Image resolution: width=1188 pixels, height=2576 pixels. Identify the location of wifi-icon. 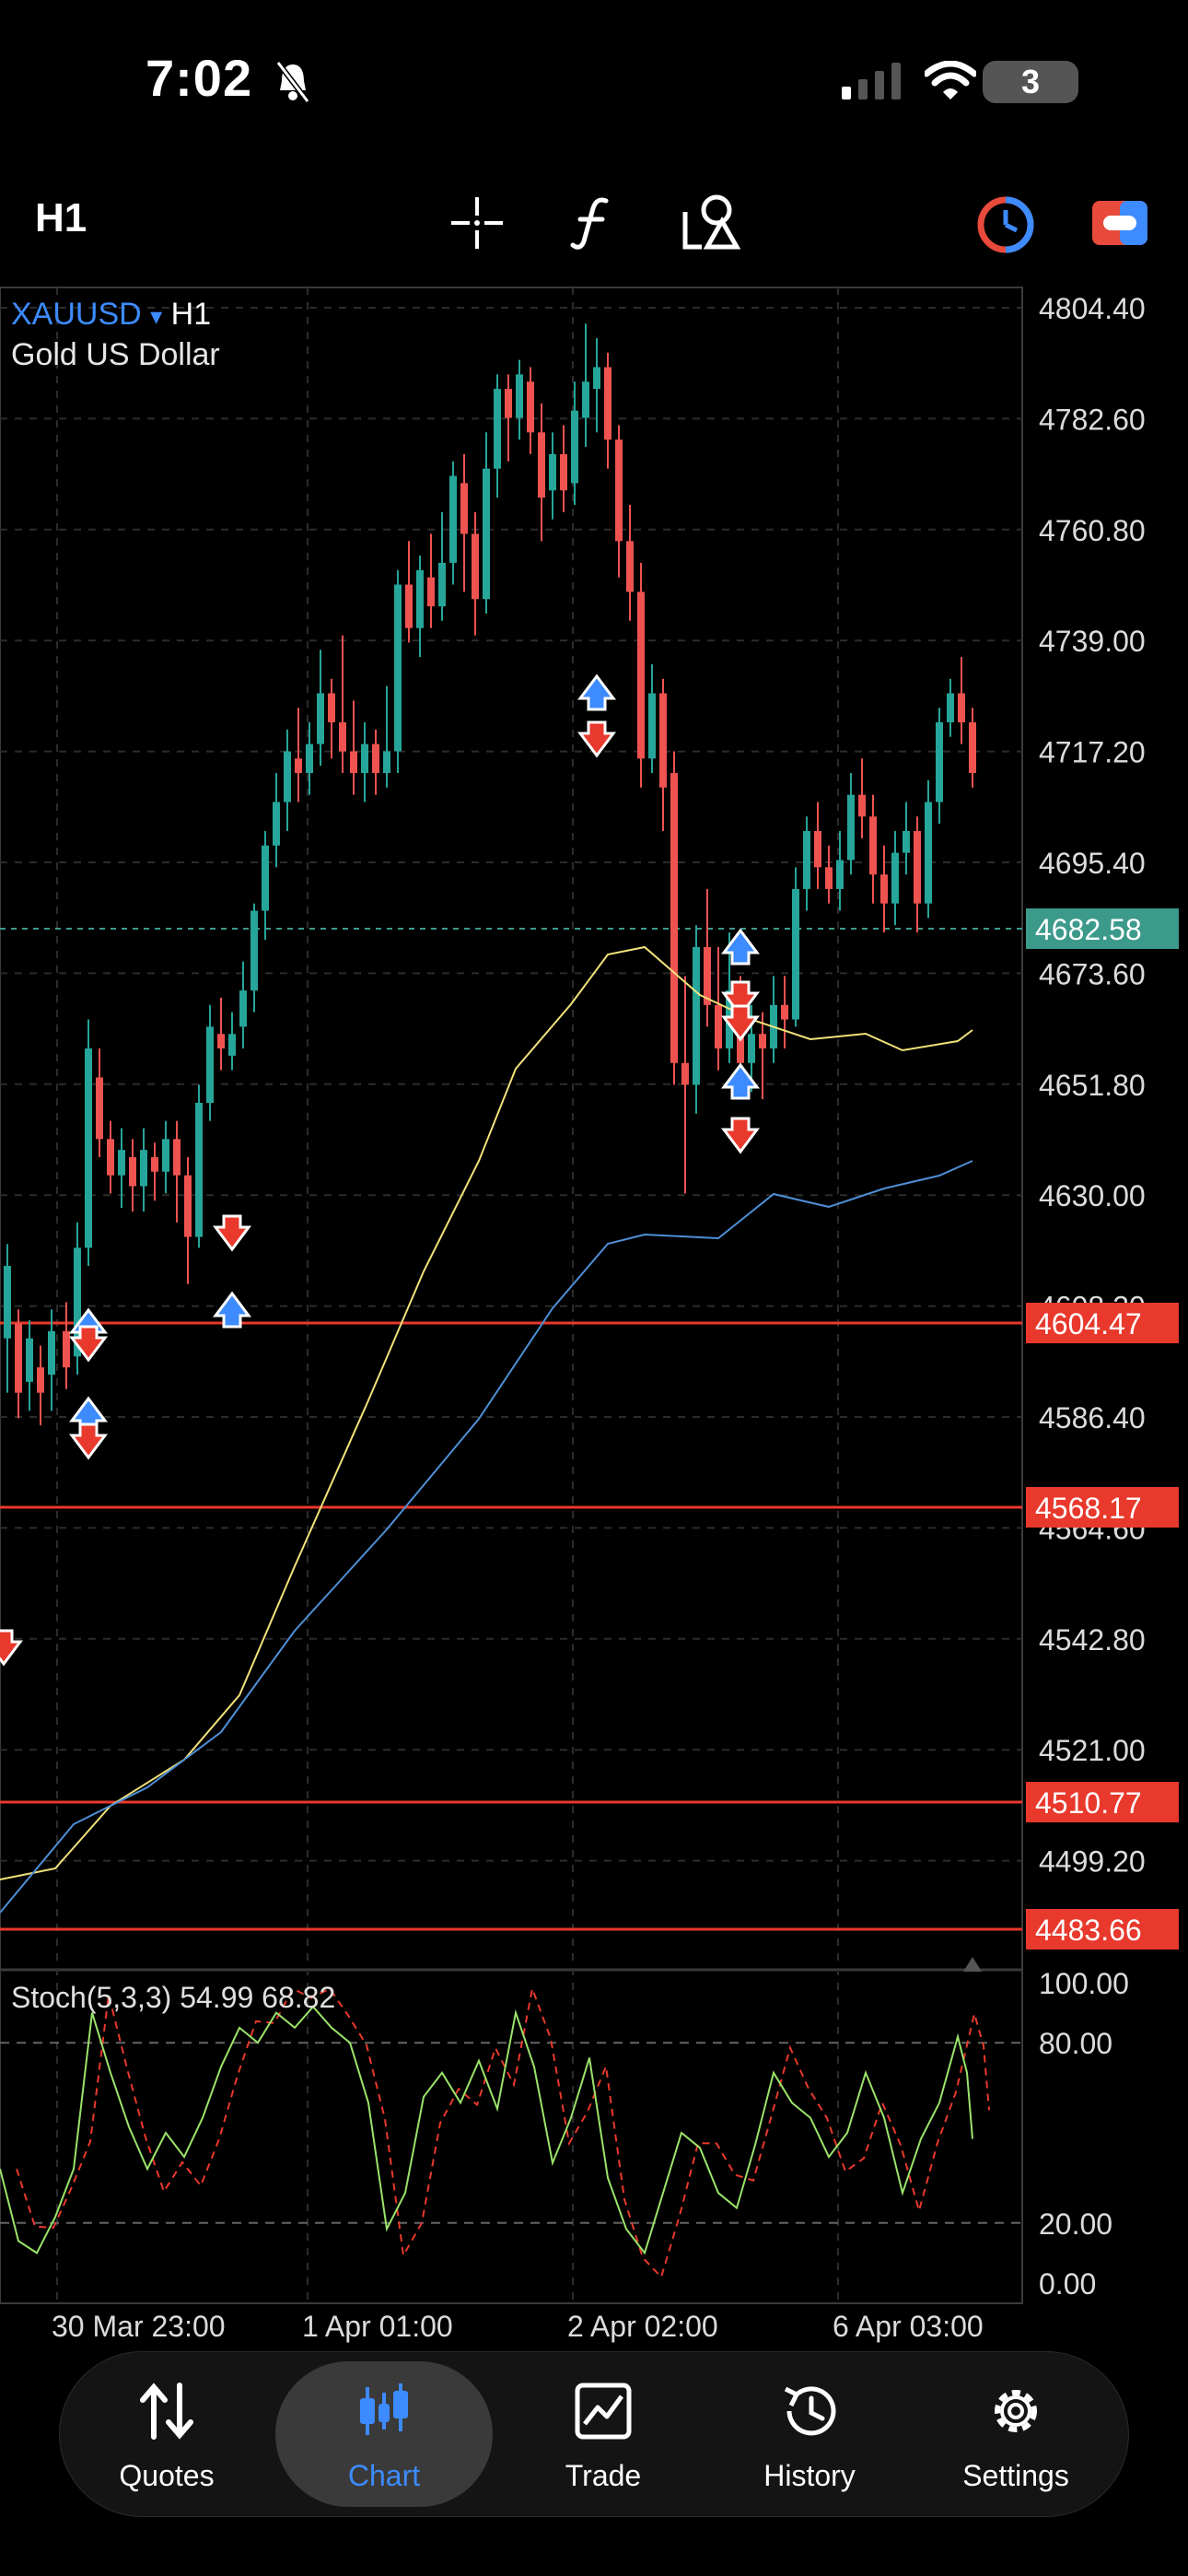
(951, 80).